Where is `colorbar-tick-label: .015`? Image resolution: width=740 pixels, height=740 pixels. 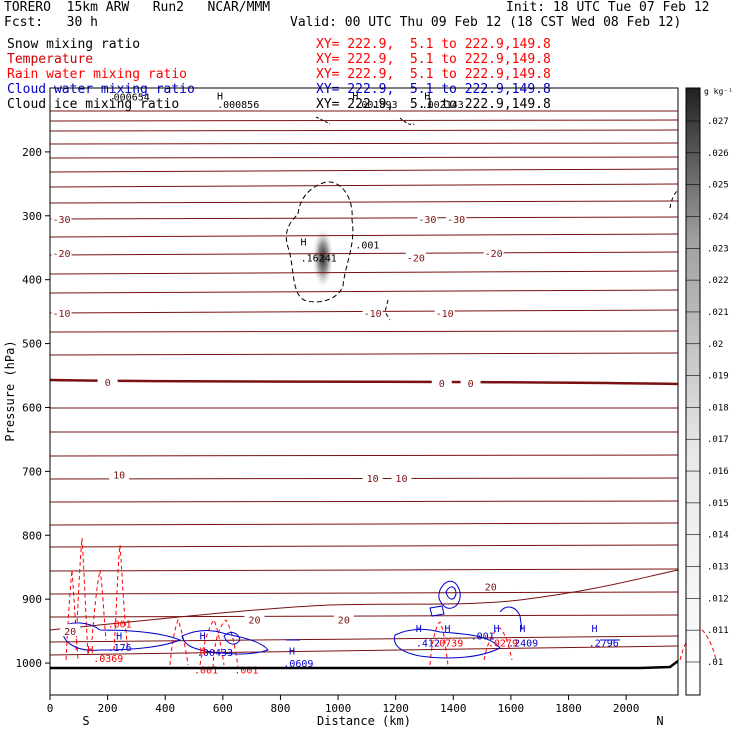 colorbar-tick-label: .015 is located at coordinates (718, 504).